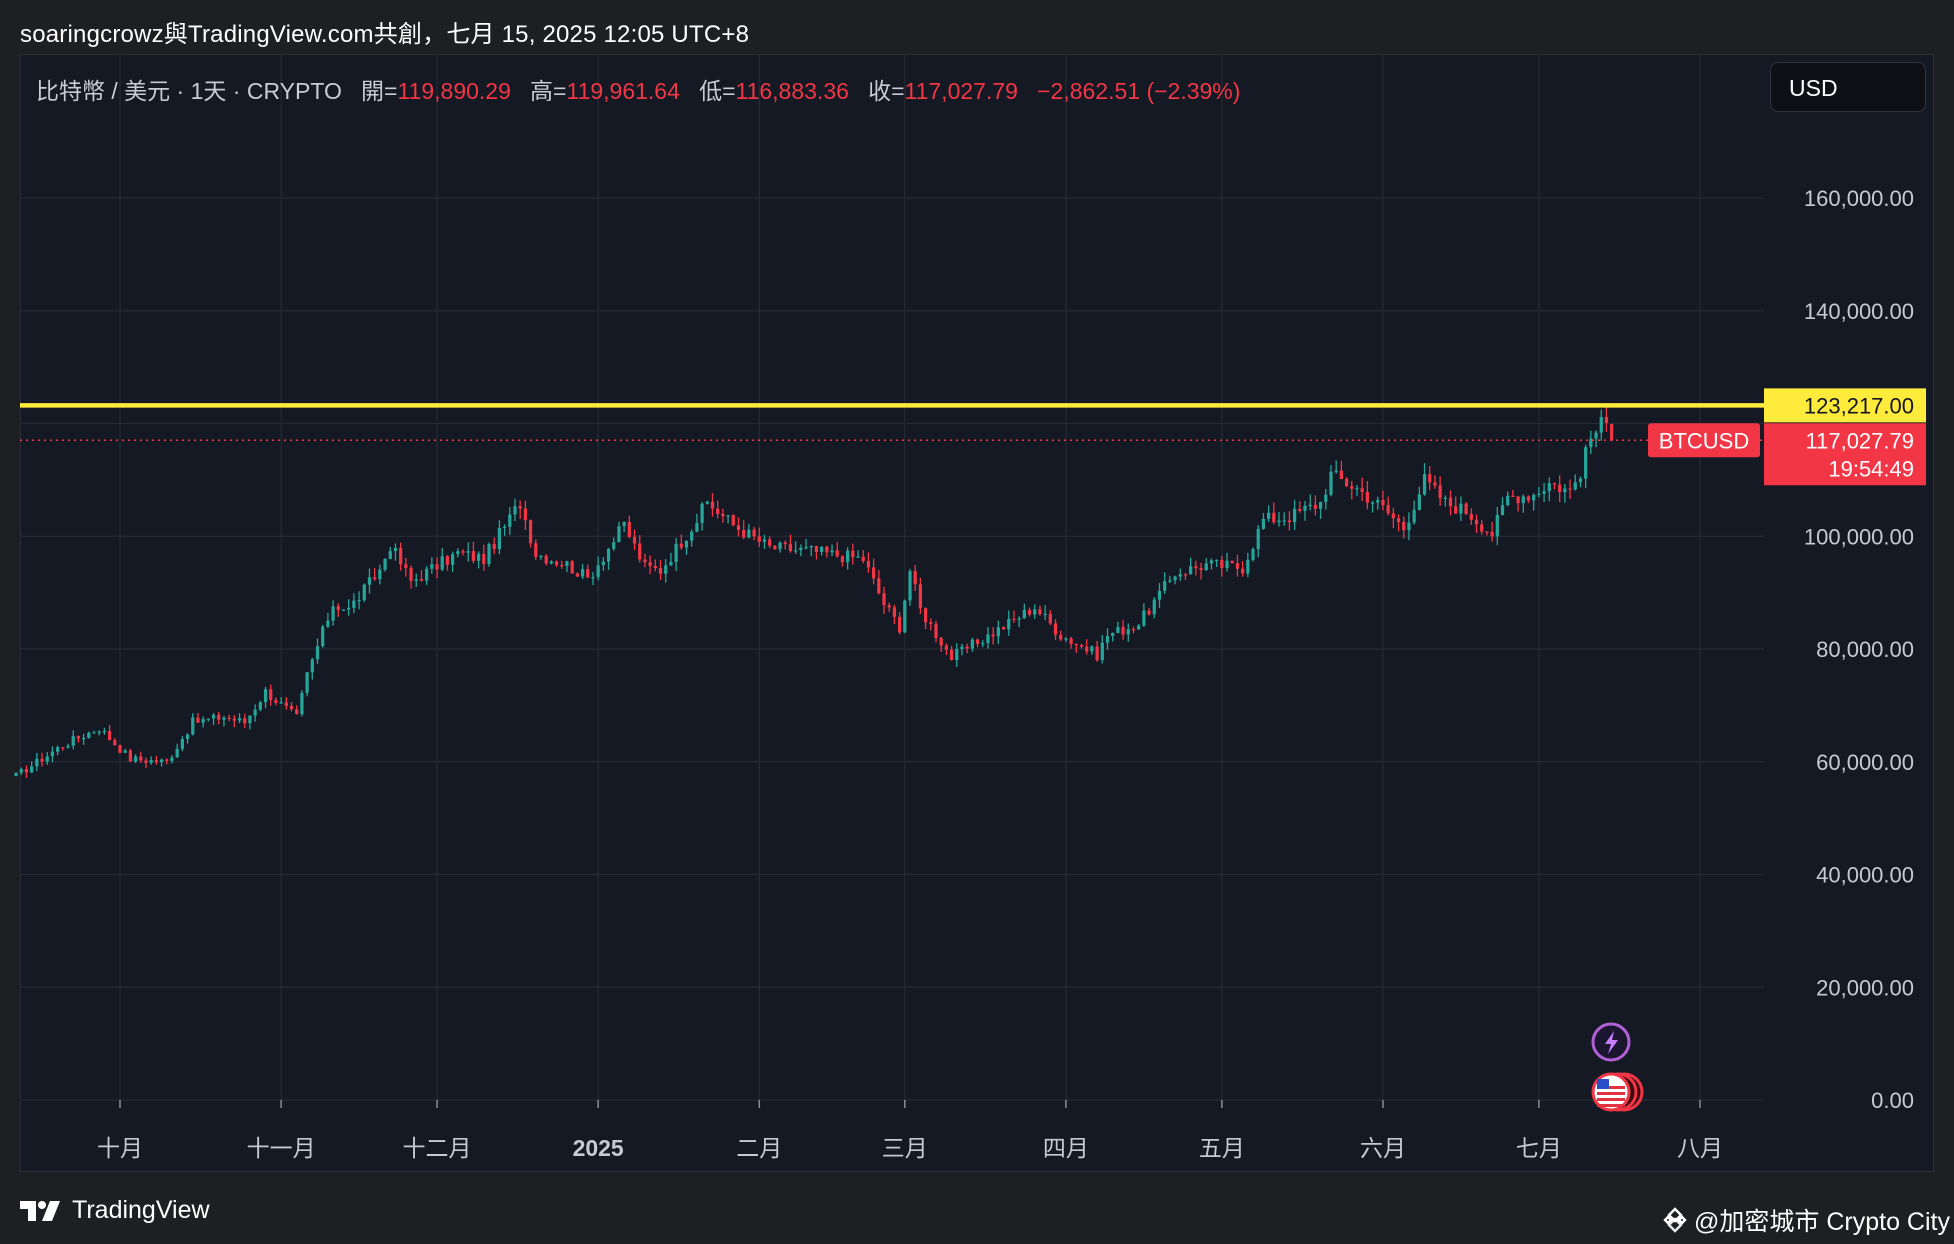  Describe the element at coordinates (1848, 87) in the screenshot. I see `currency-button: USD` at that location.